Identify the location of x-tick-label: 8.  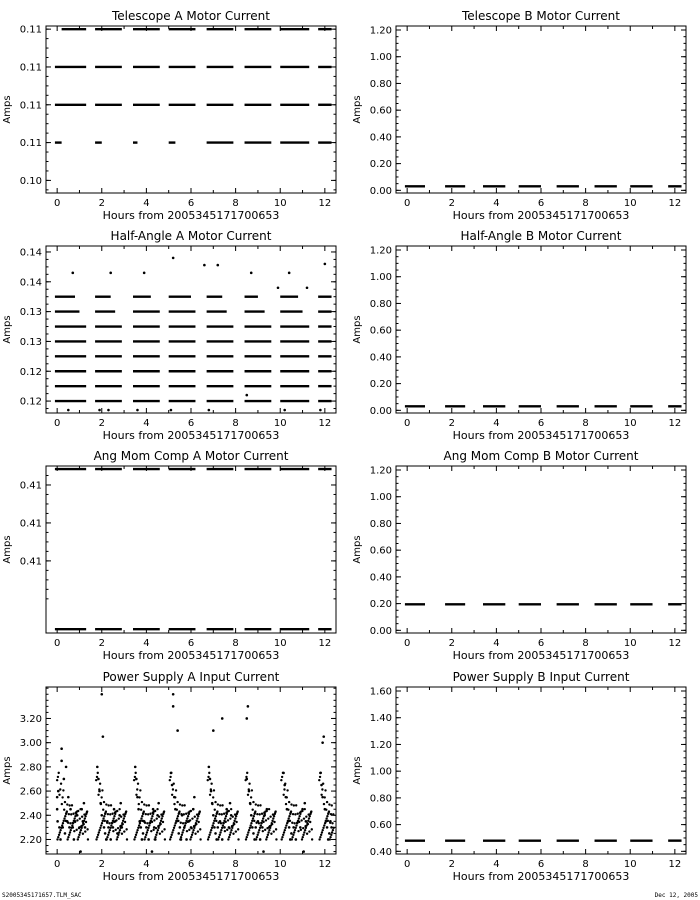
(585, 203).